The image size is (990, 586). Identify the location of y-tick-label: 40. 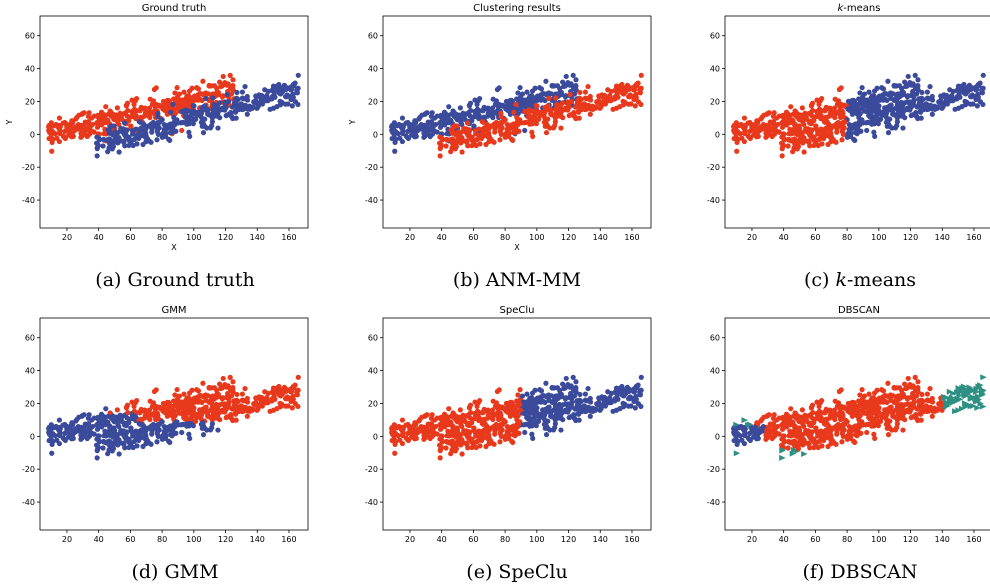
(373, 69).